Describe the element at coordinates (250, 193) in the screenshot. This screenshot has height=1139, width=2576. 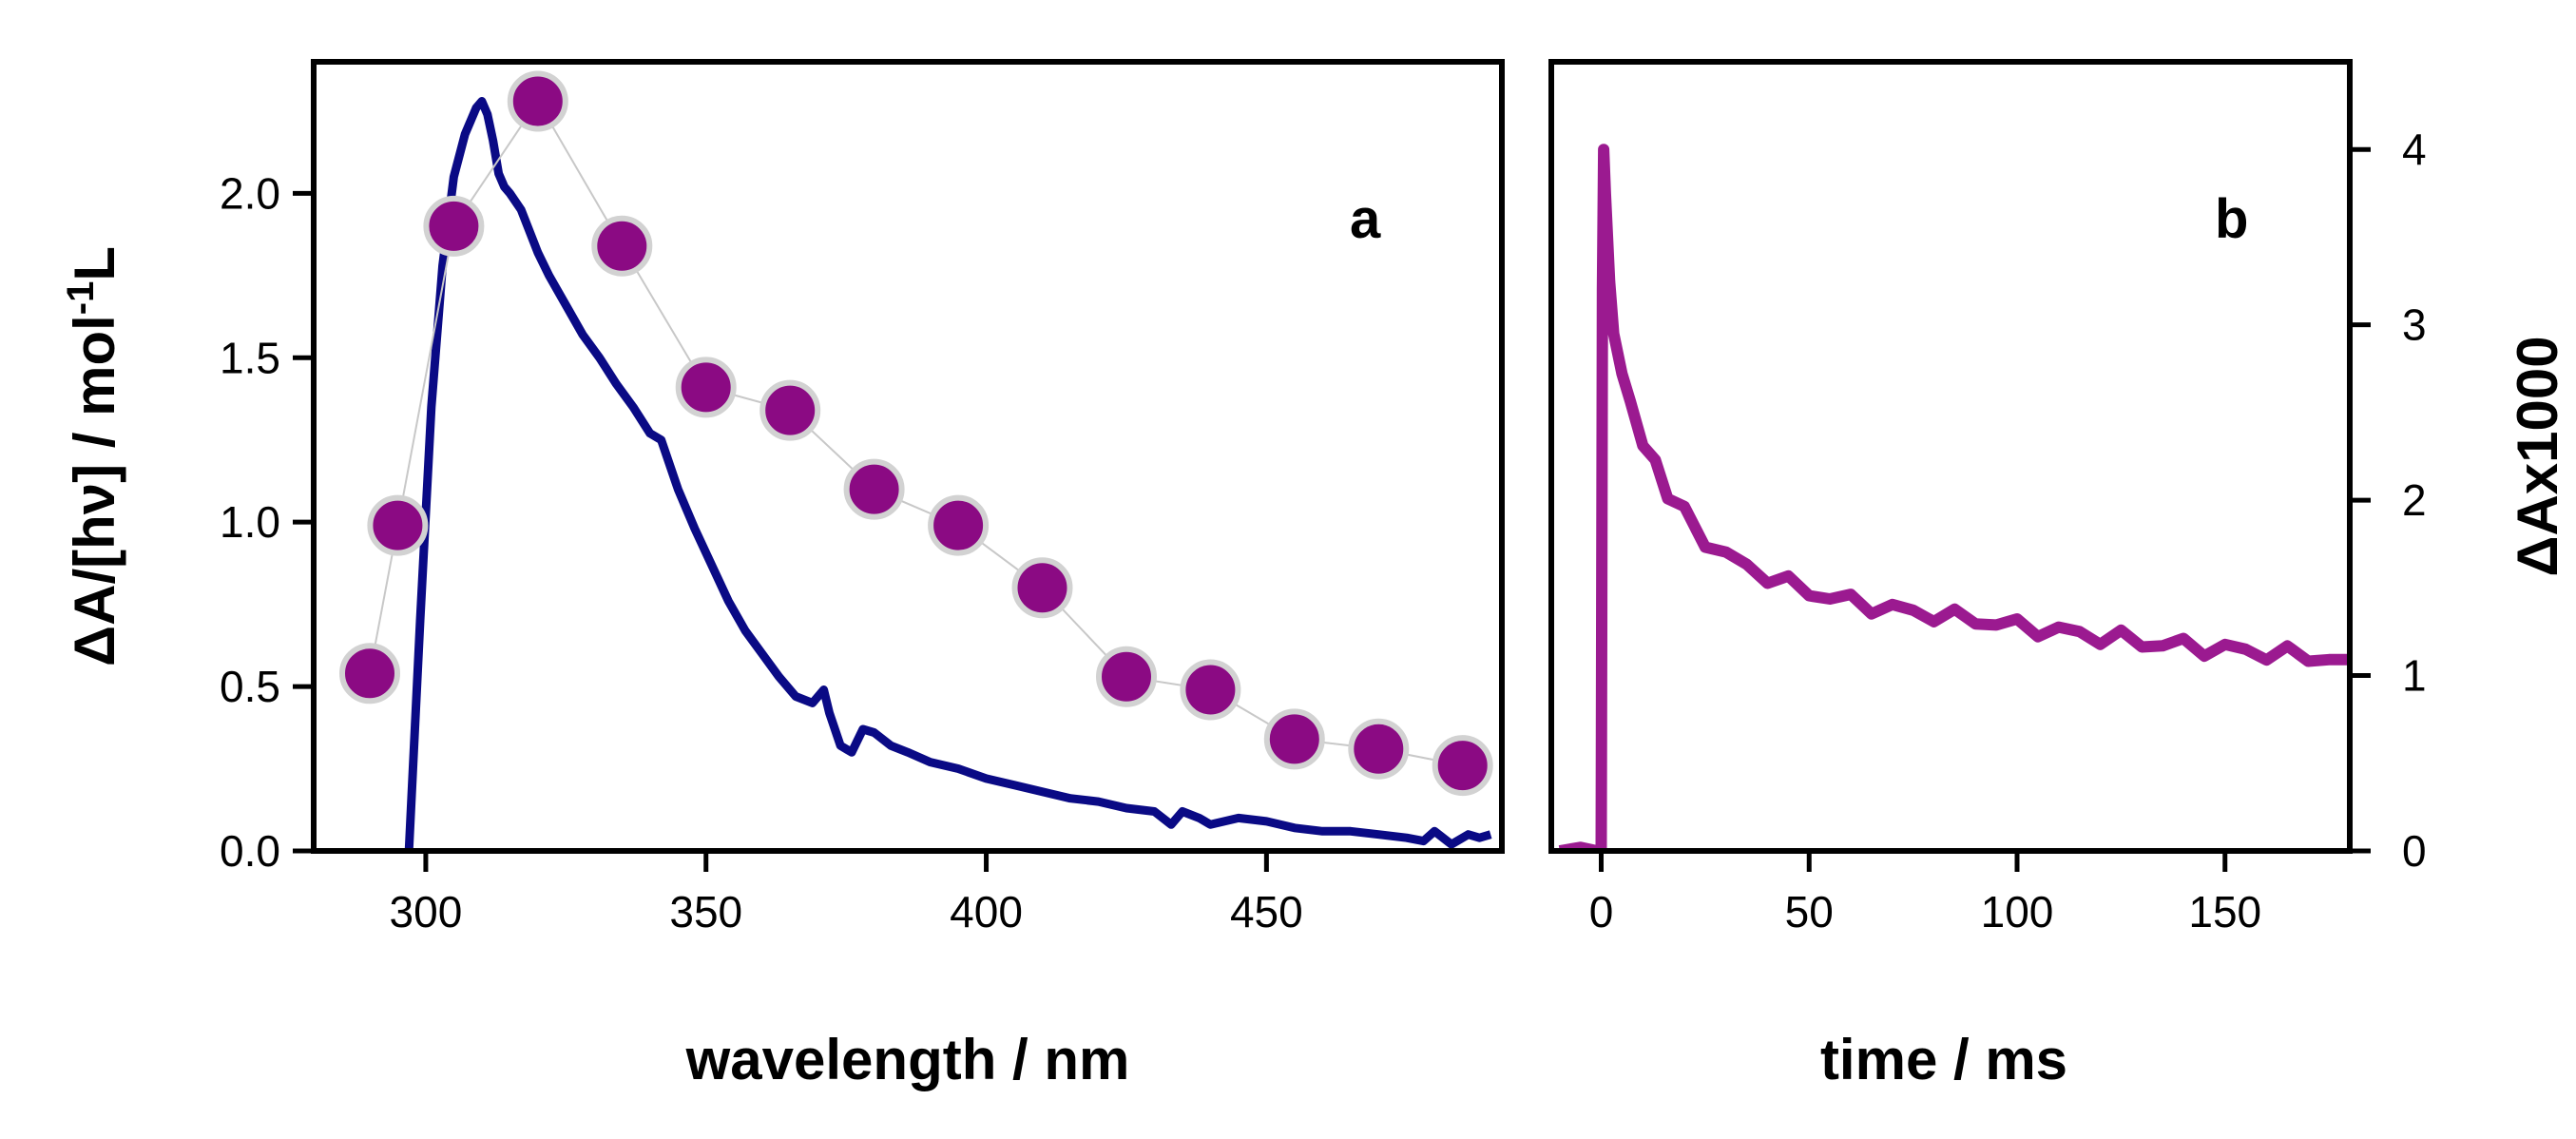
I see `panel-a-y-tick-label: 2.0` at that location.